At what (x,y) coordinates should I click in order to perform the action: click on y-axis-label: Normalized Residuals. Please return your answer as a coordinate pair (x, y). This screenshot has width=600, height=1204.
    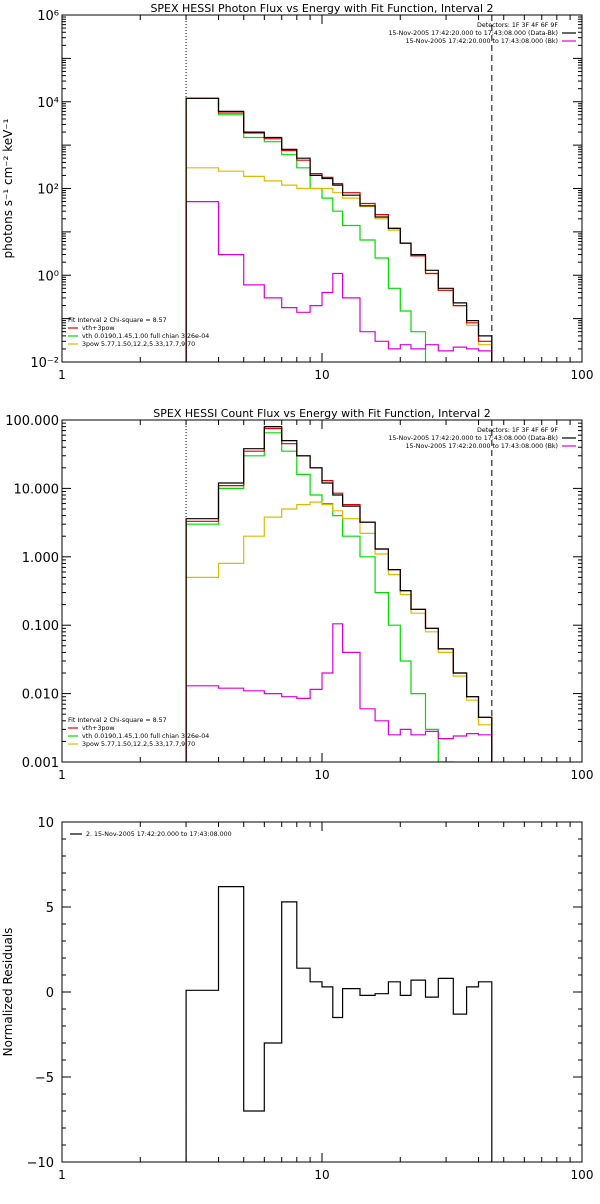
    Looking at the image, I should click on (8, 992).